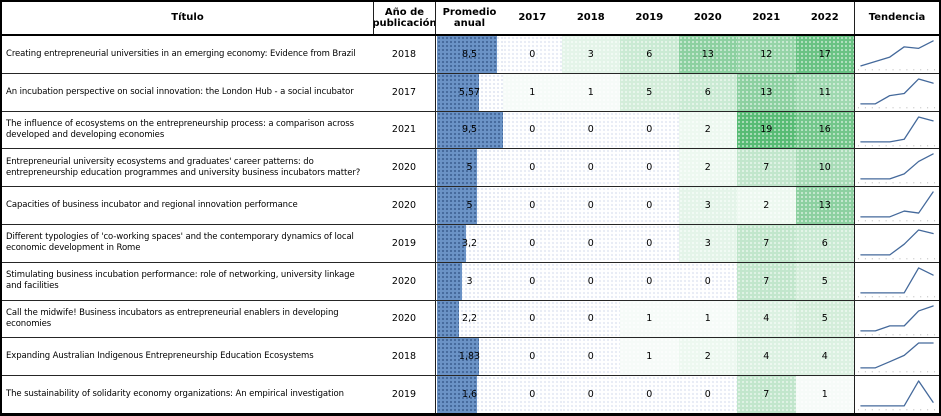  Describe the element at coordinates (824, 357) in the screenshot. I see `citations-2022-cell: 4` at that location.